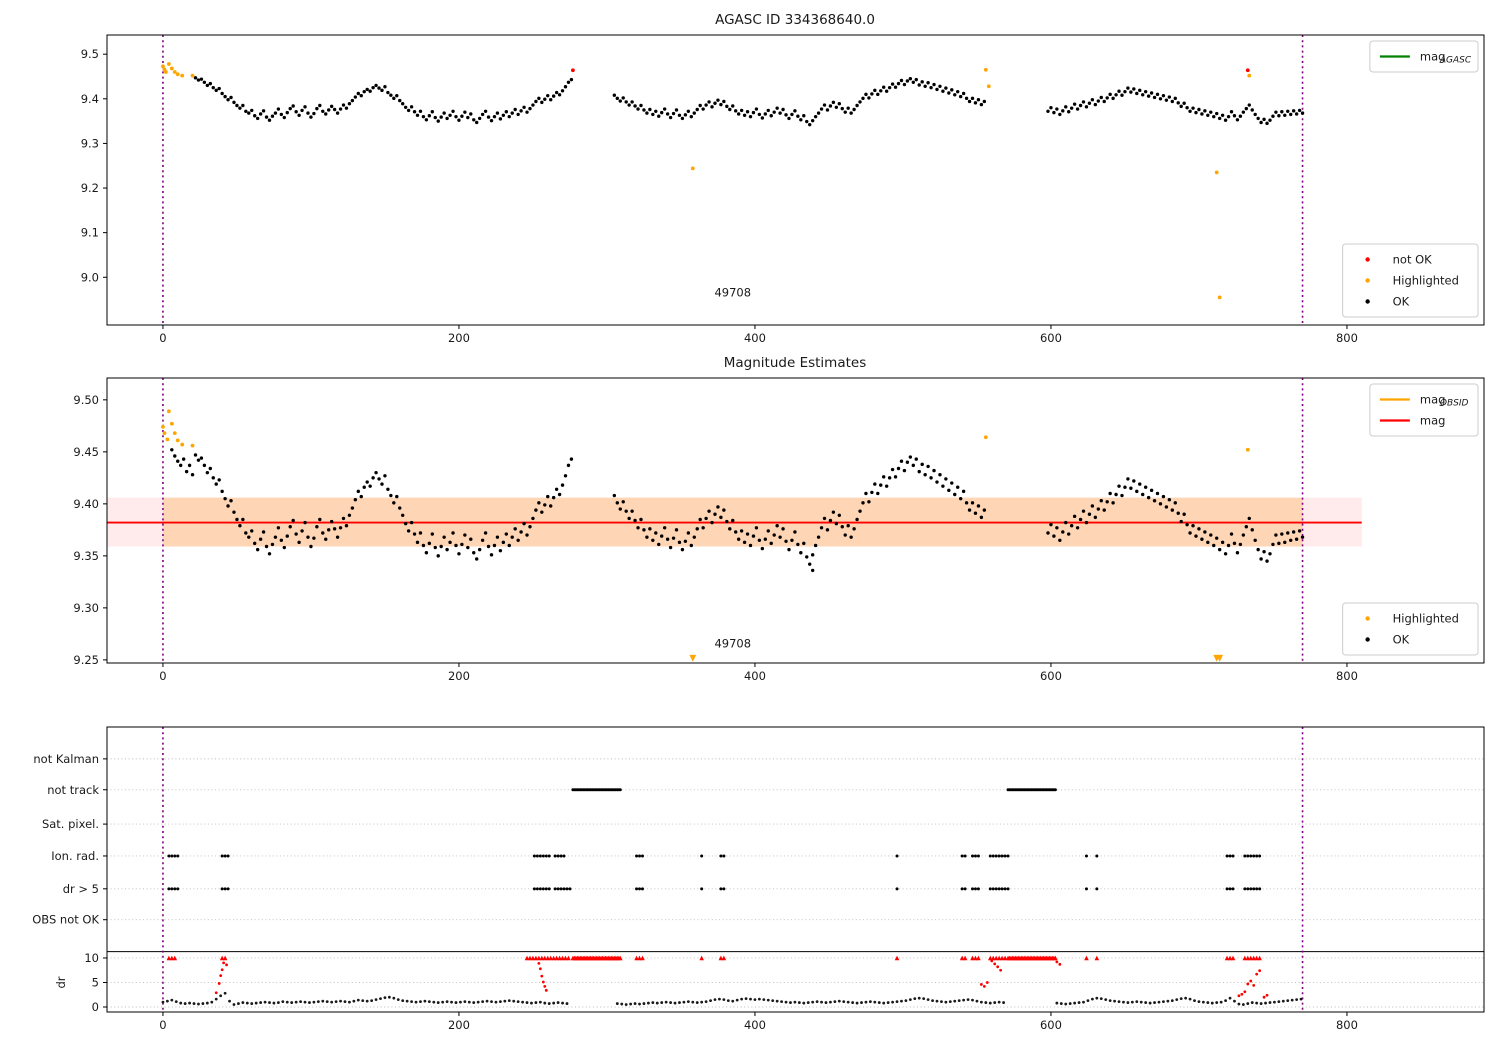  What do you see at coordinates (1454, 404) in the screenshot?
I see `legend-label-subscript: OBSID` at bounding box center [1454, 404].